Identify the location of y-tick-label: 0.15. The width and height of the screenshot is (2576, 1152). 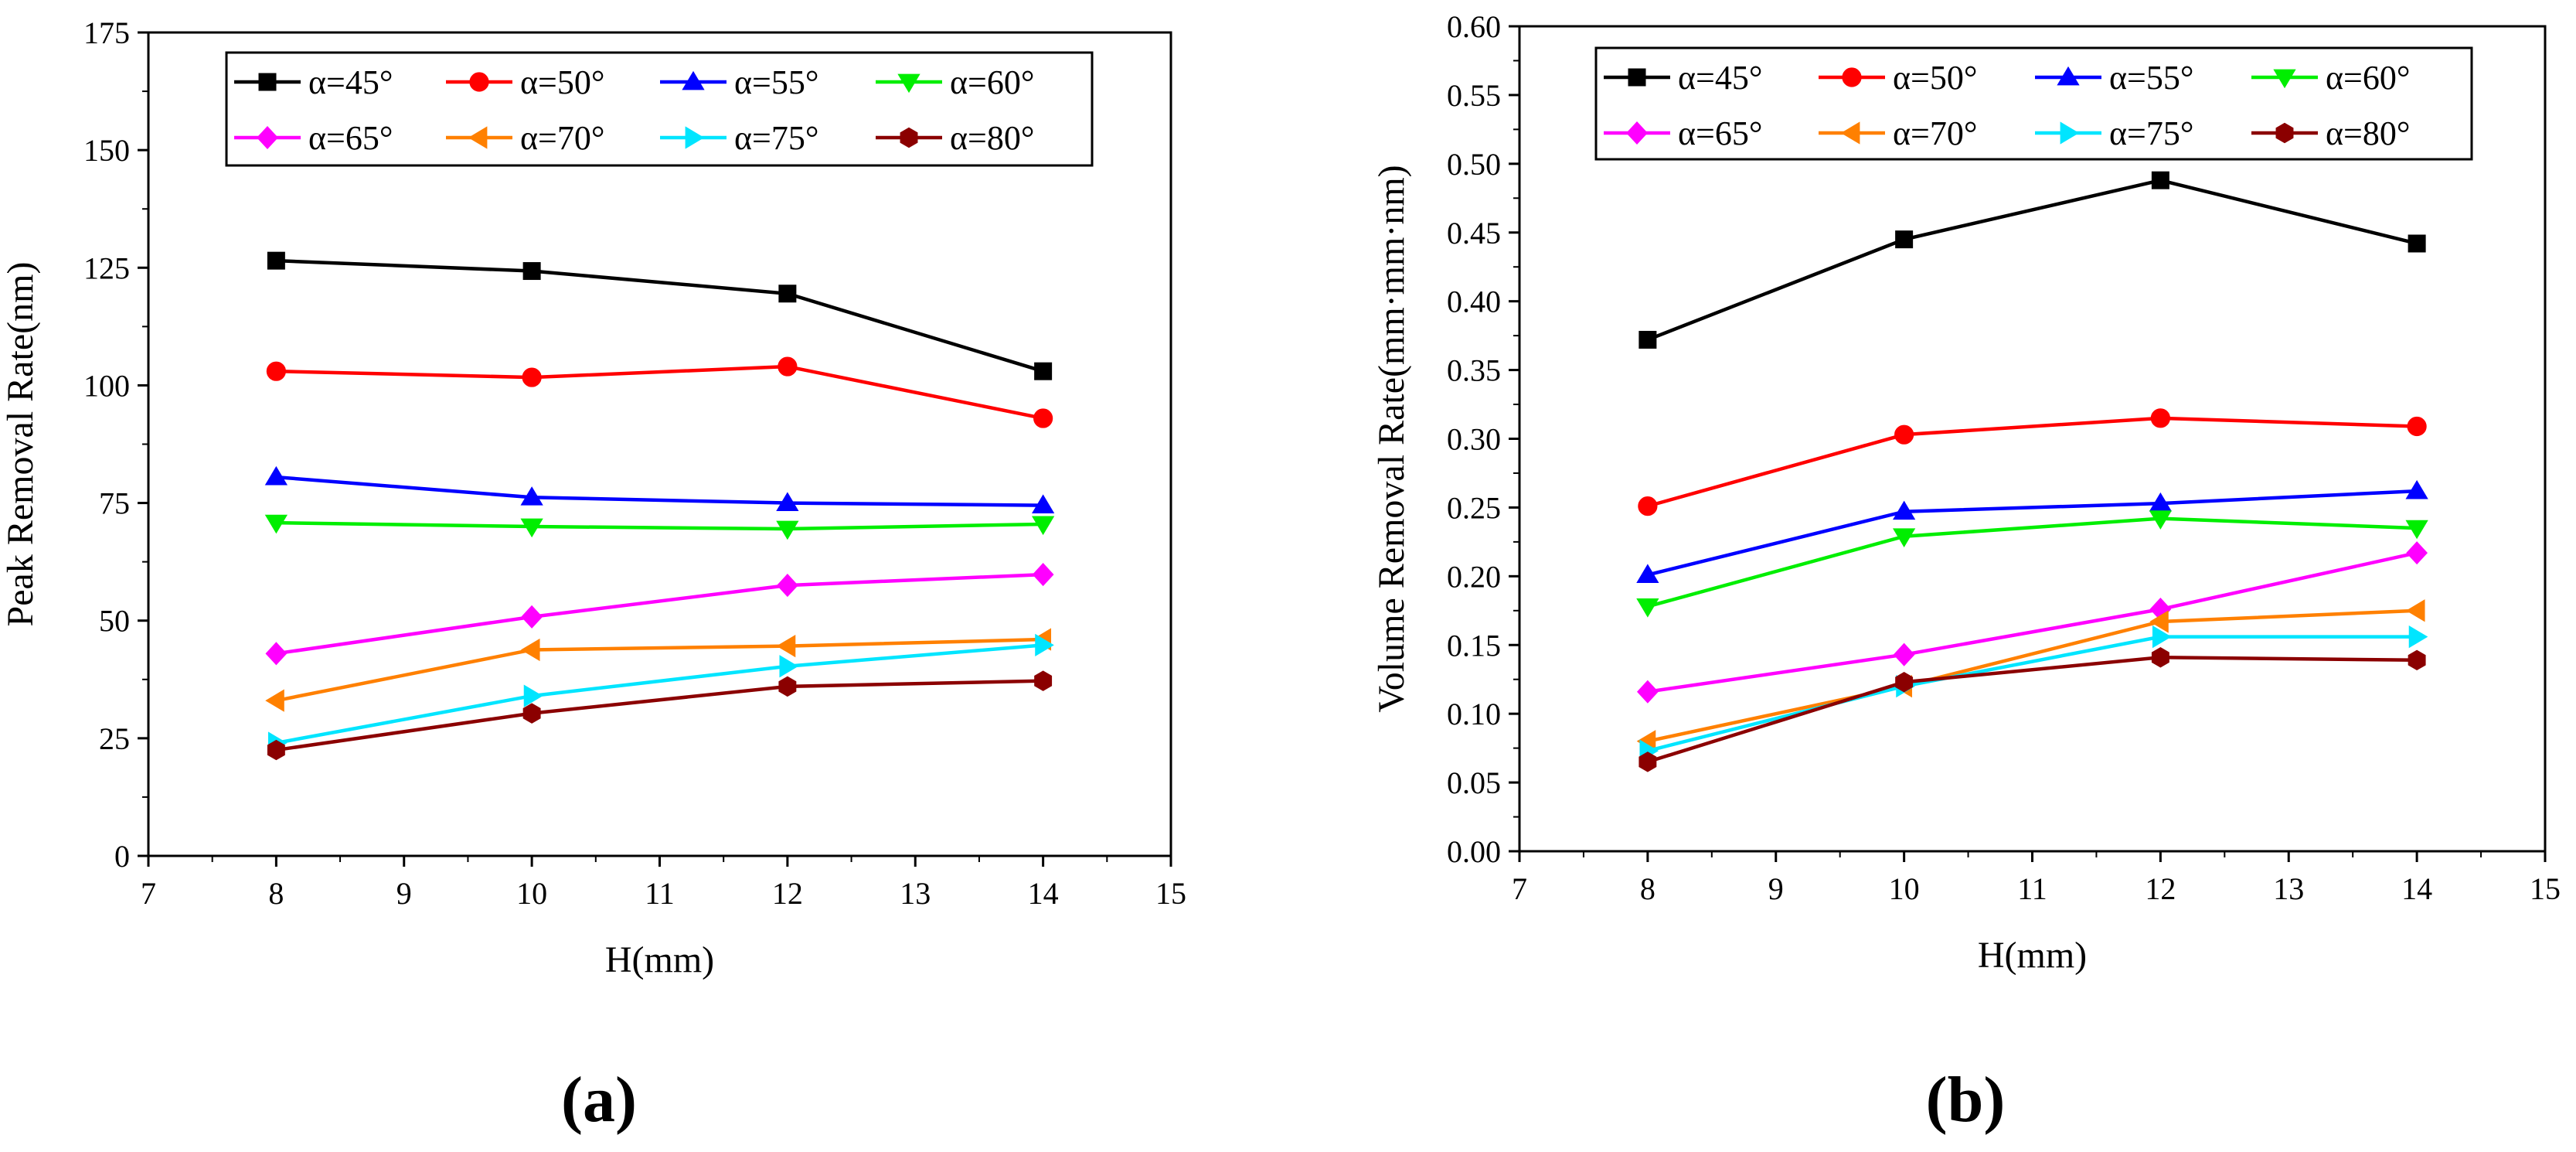
(1474, 645).